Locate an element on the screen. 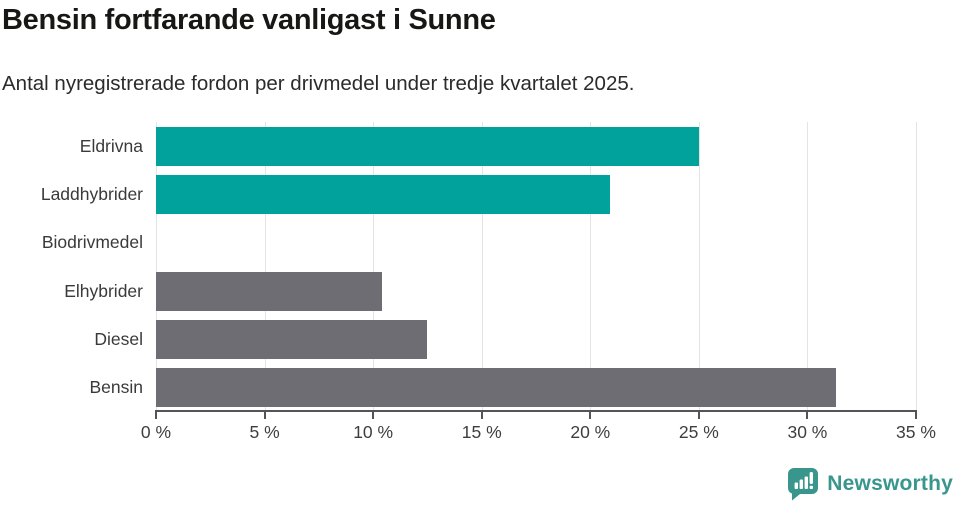 Image resolution: width=960 pixels, height=505 pixels. x-tick-label: 10 % is located at coordinates (373, 432).